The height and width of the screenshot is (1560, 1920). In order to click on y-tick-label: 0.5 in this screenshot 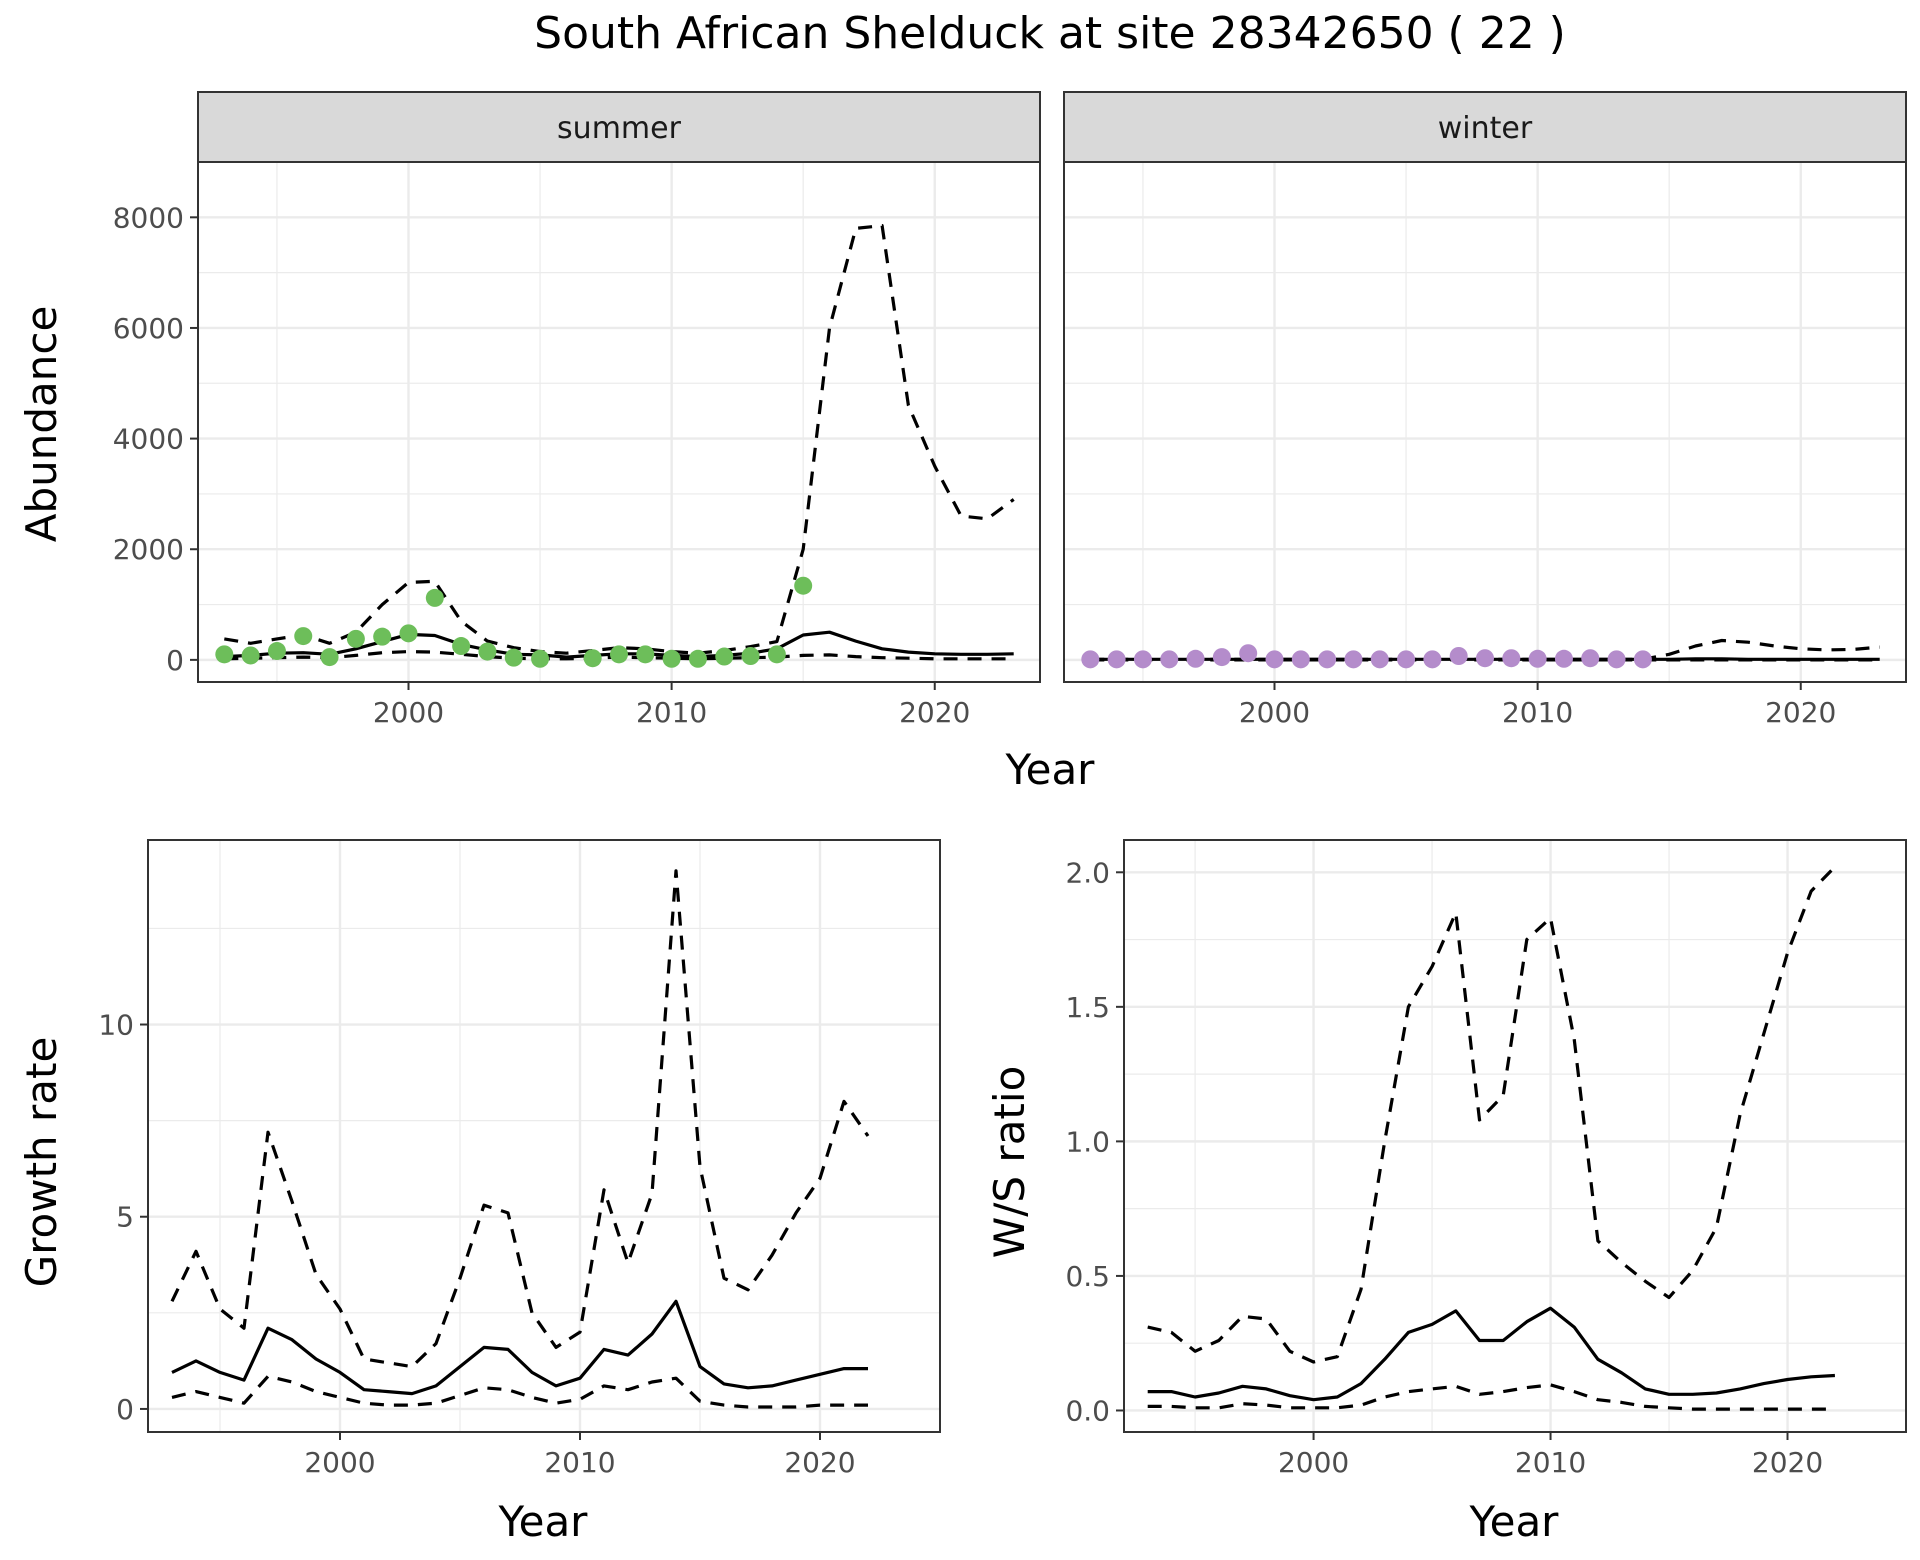, I will do `click(1087, 1276)`.